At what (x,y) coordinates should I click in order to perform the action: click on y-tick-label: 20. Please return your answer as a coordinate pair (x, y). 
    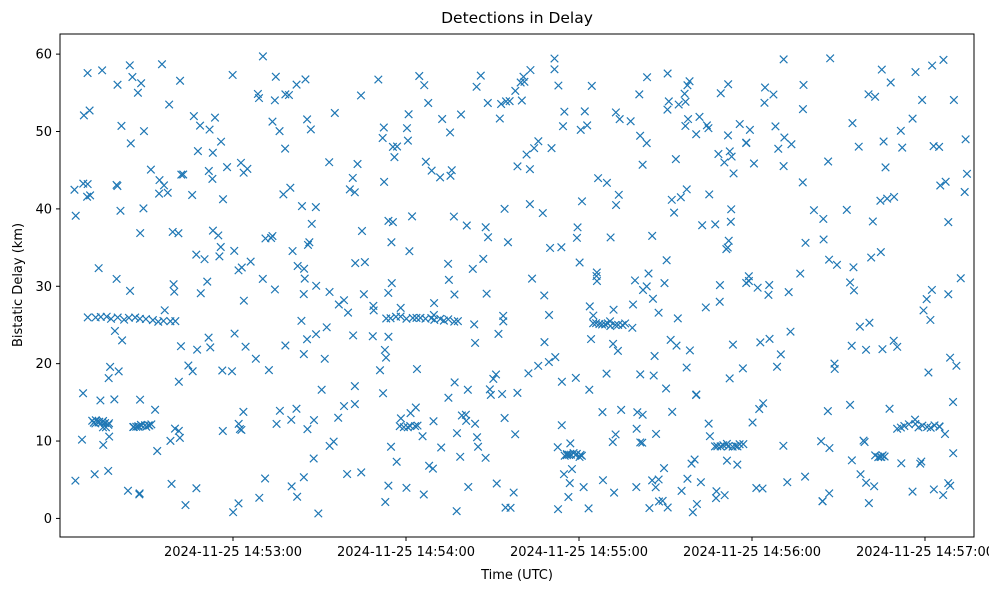
    Looking at the image, I should click on (43, 364).